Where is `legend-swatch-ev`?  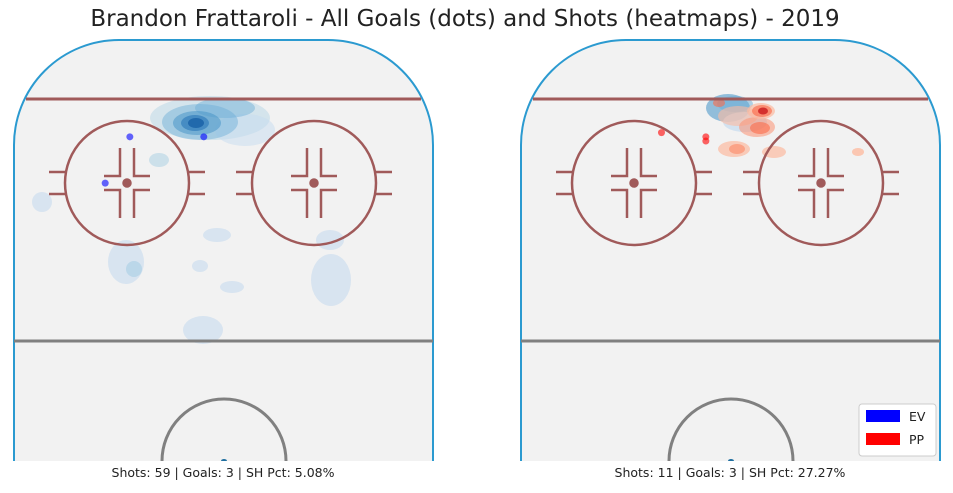
legend-swatch-ev is located at coordinates (883, 416).